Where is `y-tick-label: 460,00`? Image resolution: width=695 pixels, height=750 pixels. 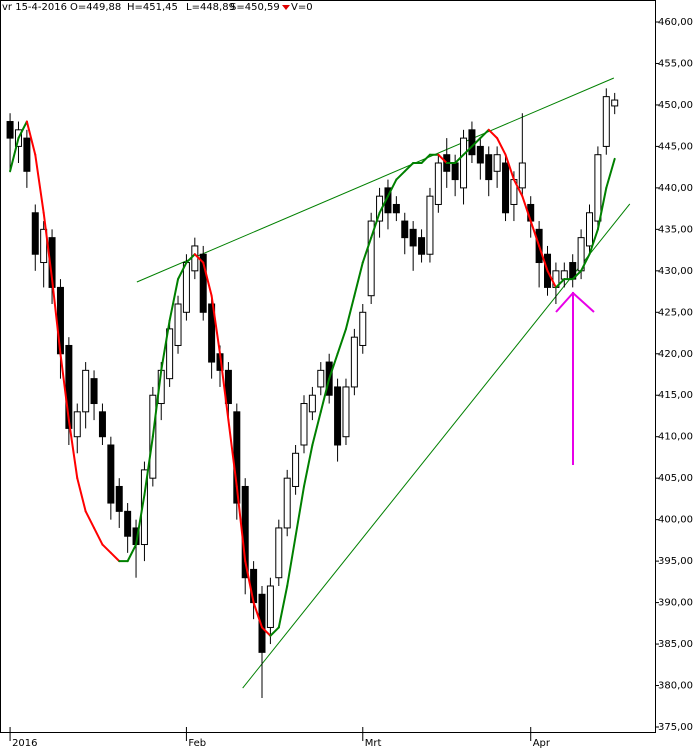 y-tick-label: 460,00 is located at coordinates (675, 22).